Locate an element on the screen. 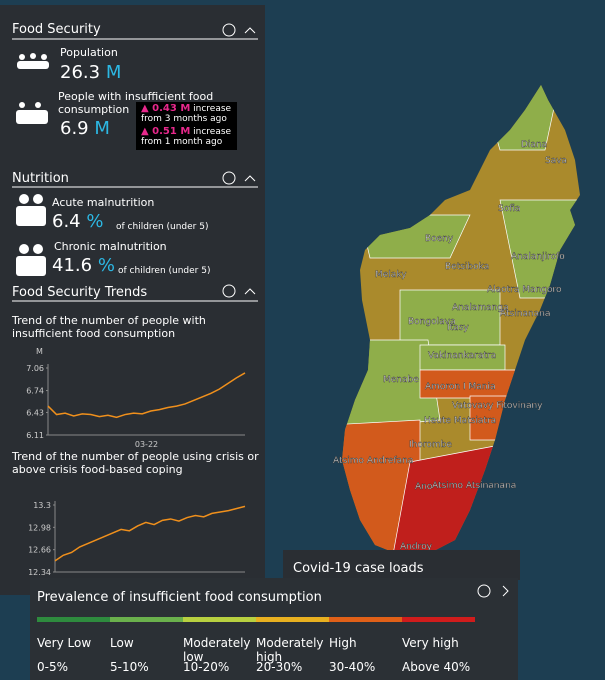 The height and width of the screenshot is (680, 605). y-tick-label: 12.34 is located at coordinates (39, 572).